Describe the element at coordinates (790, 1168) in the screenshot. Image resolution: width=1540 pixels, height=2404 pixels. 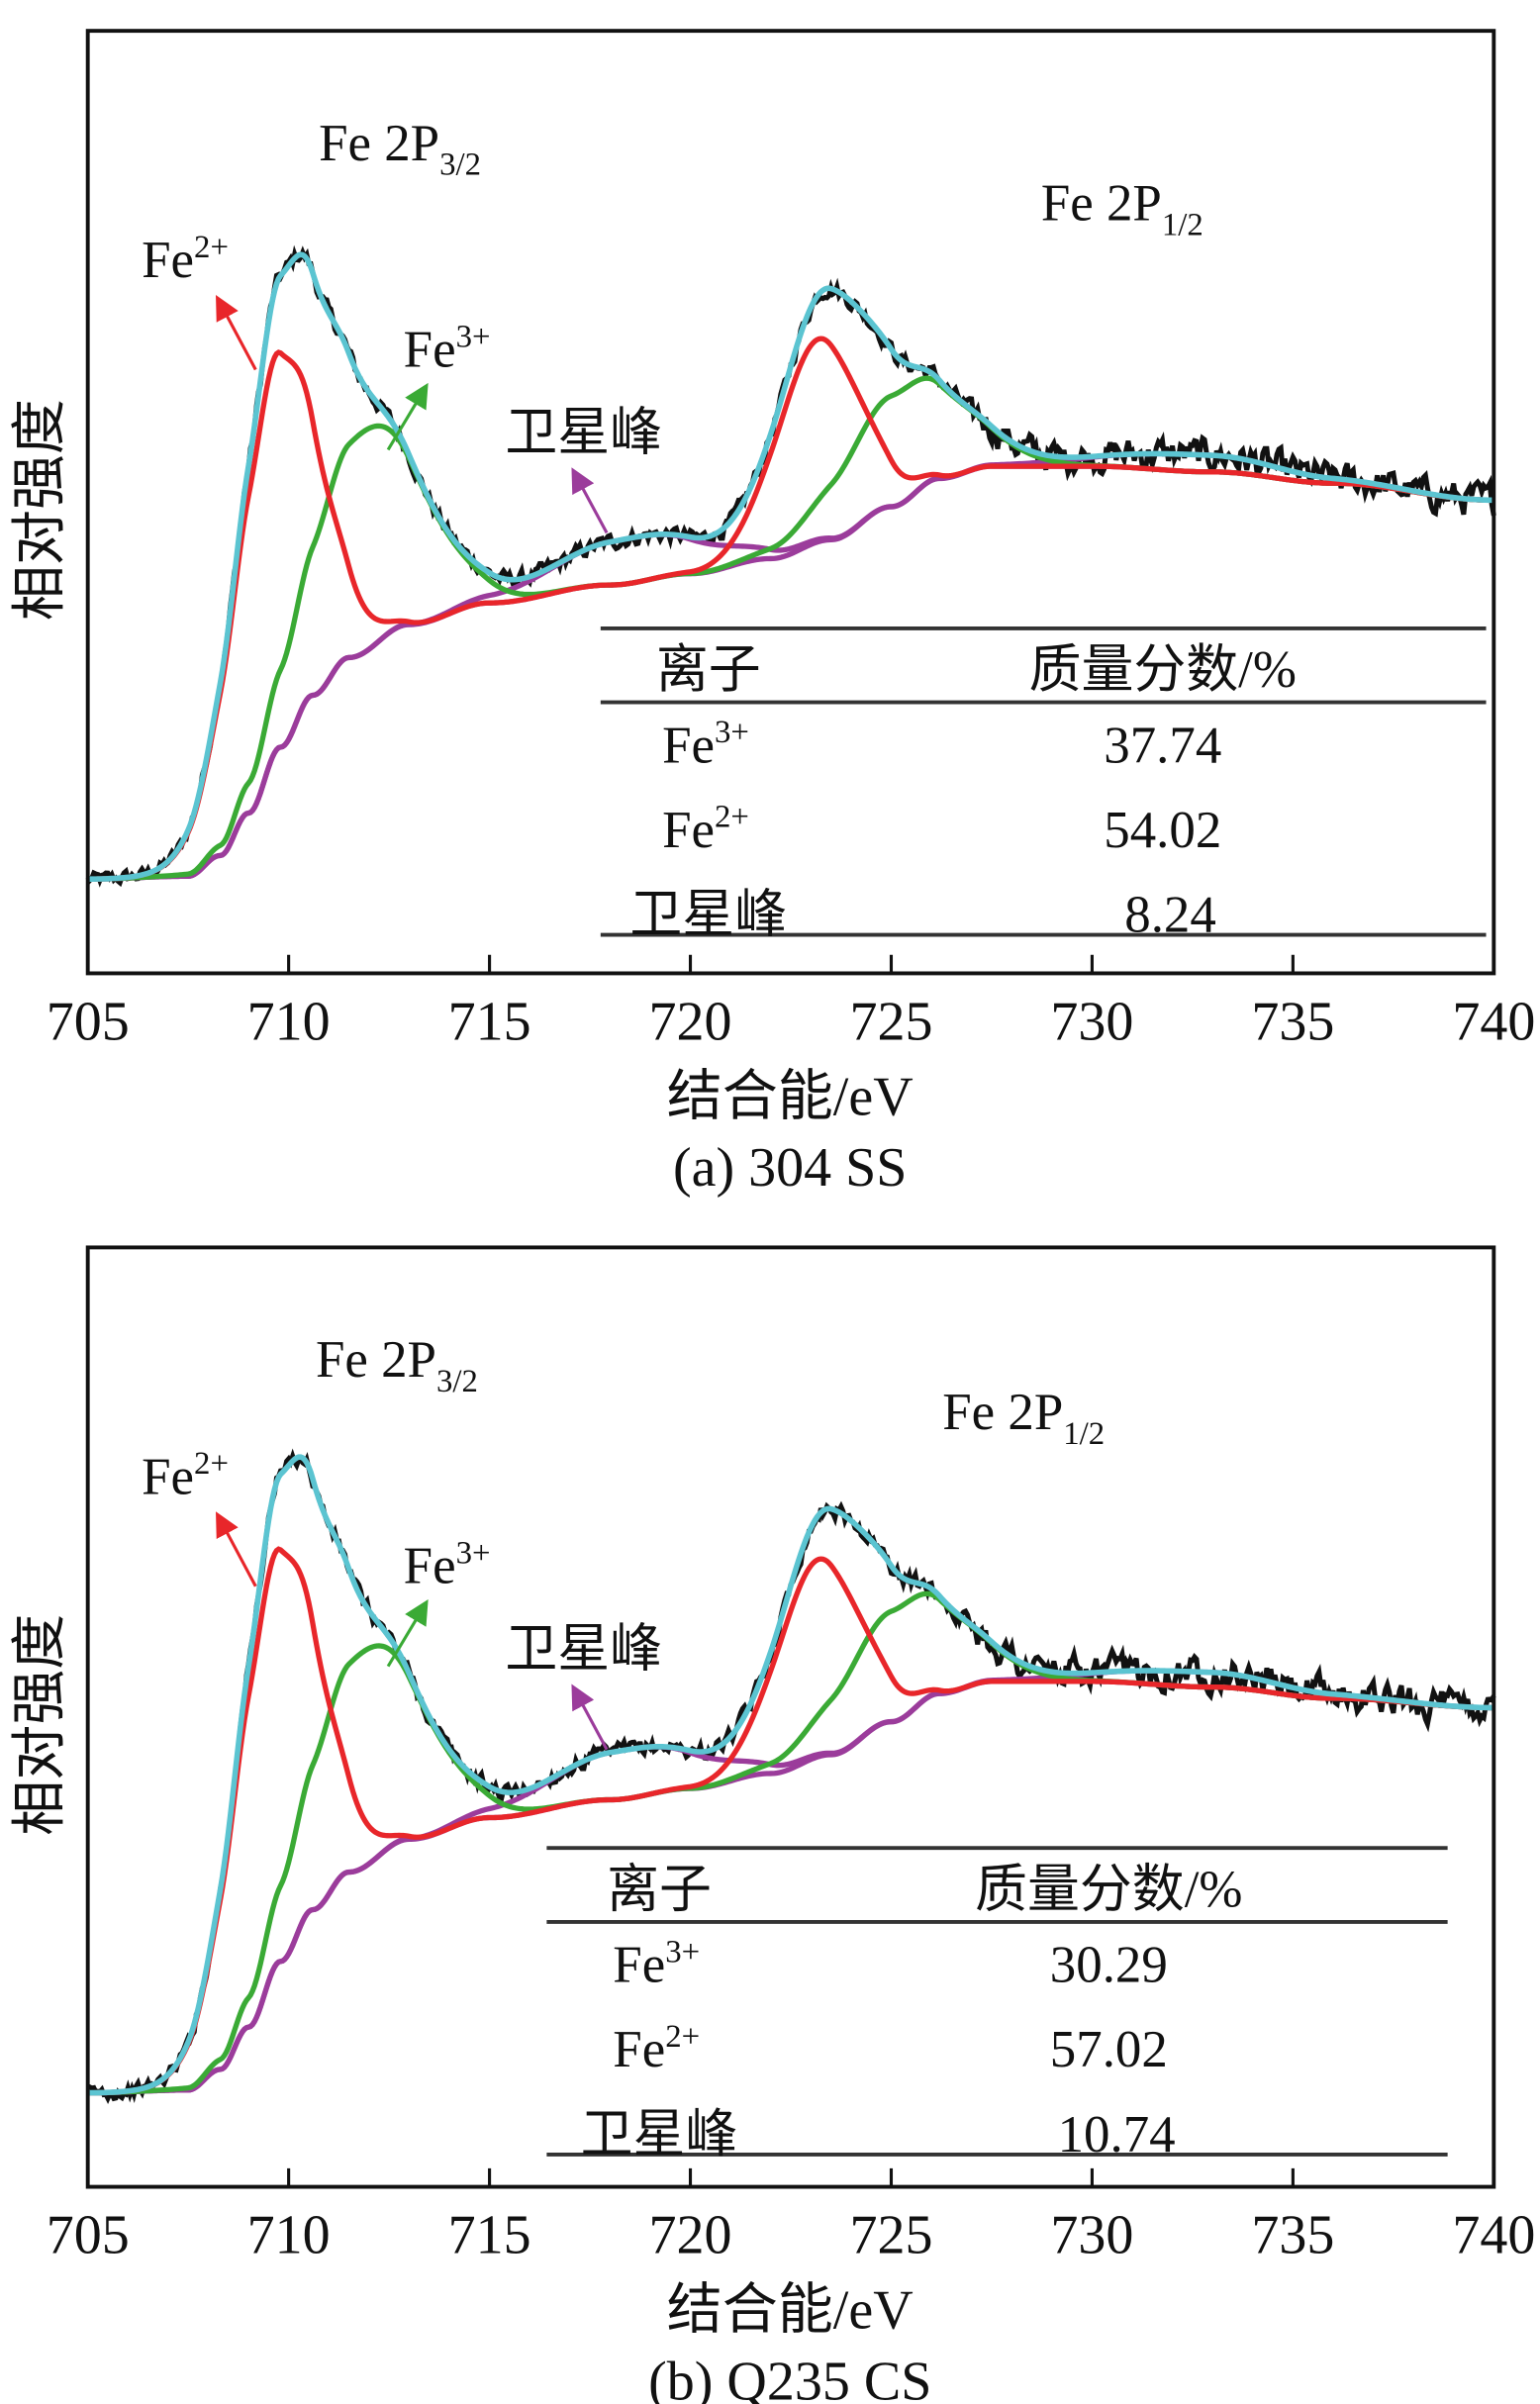
I see `panel-caption: (a) 304 SS` at that location.